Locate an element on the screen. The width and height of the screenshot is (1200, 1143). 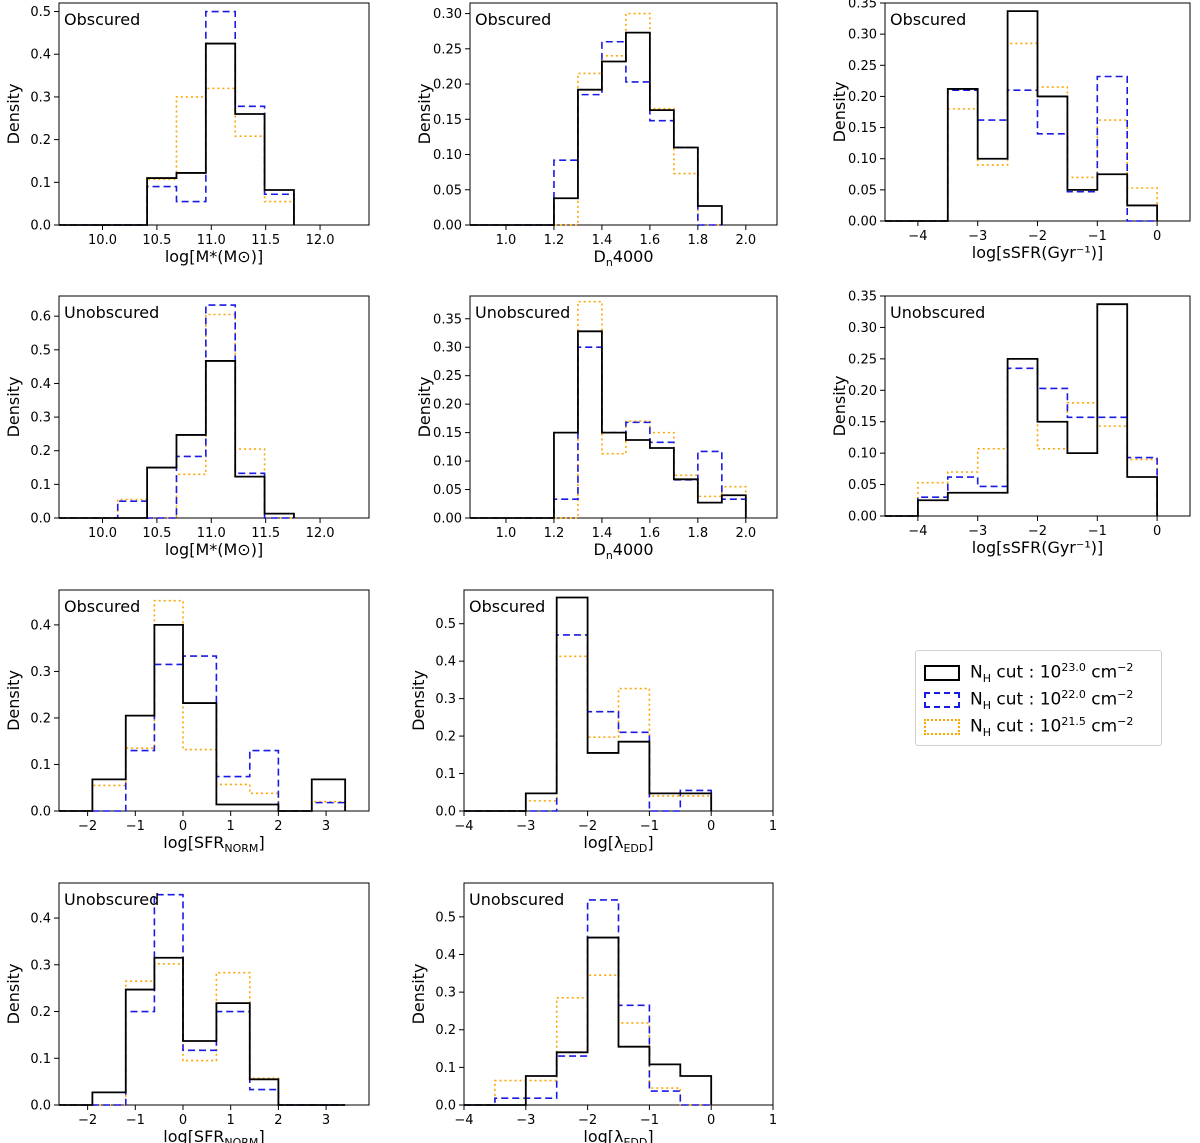
y-tick-label: 0.0 is located at coordinates (445, 1106).